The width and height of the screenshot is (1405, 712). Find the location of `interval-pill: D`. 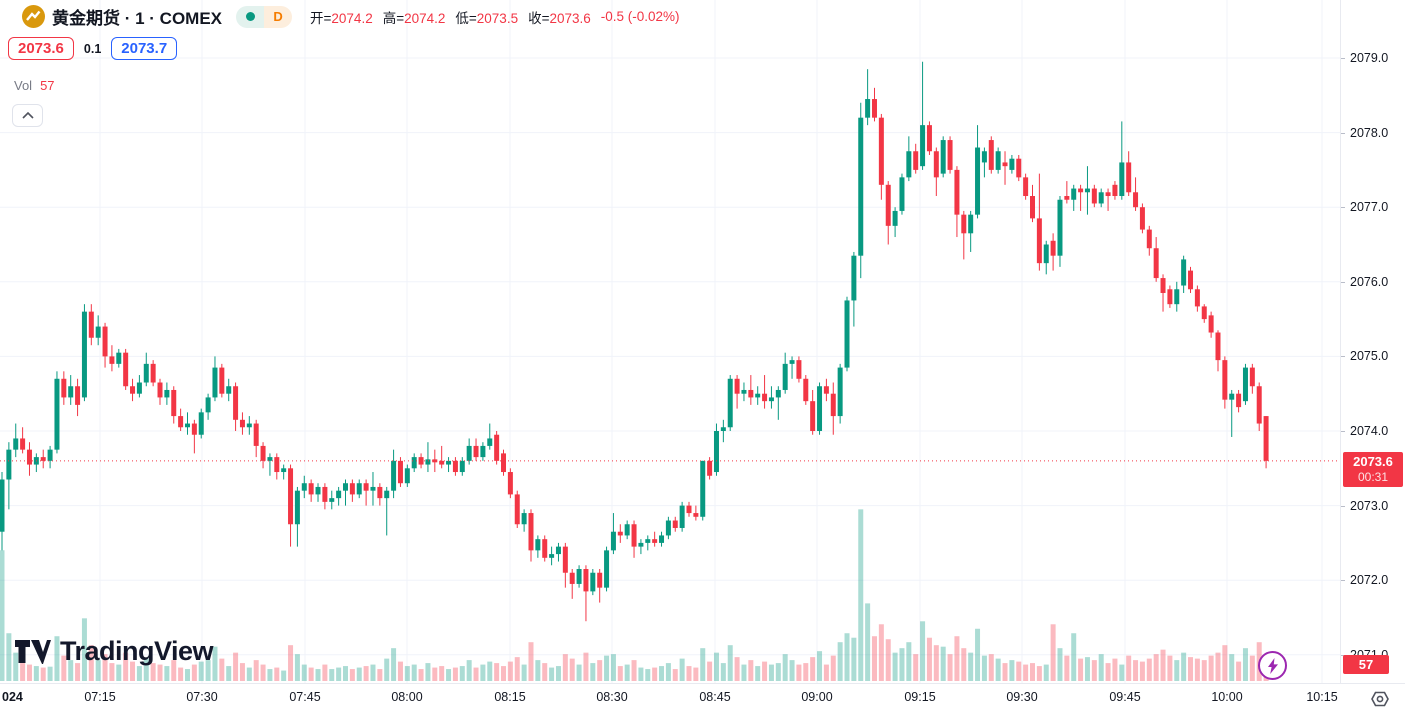

interval-pill: D is located at coordinates (264, 16).